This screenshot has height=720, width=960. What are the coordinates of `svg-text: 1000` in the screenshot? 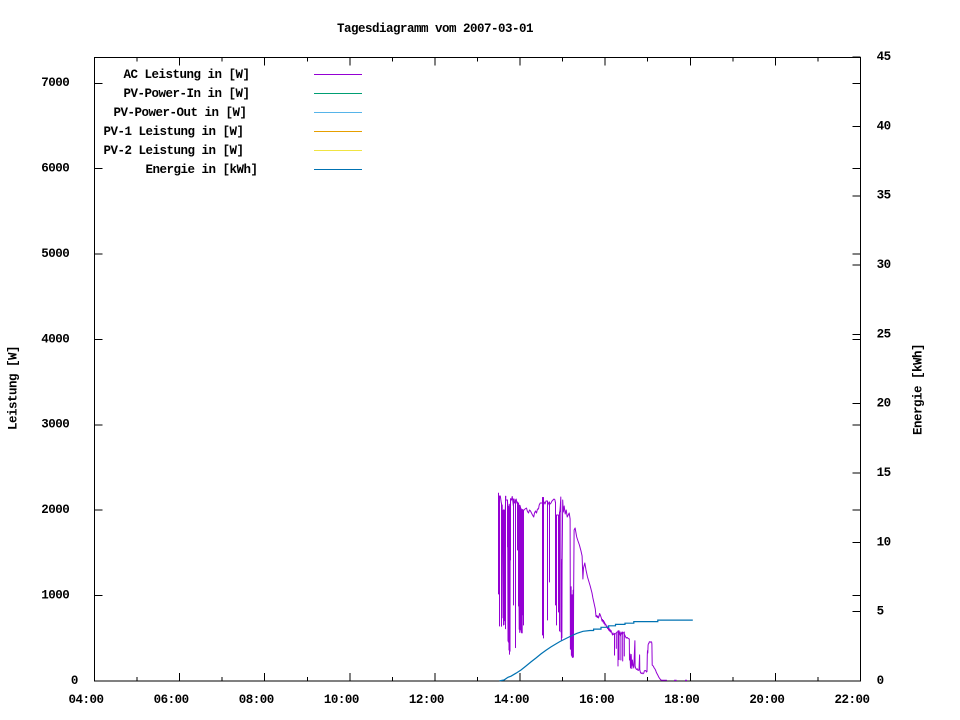 It's located at (55, 596).